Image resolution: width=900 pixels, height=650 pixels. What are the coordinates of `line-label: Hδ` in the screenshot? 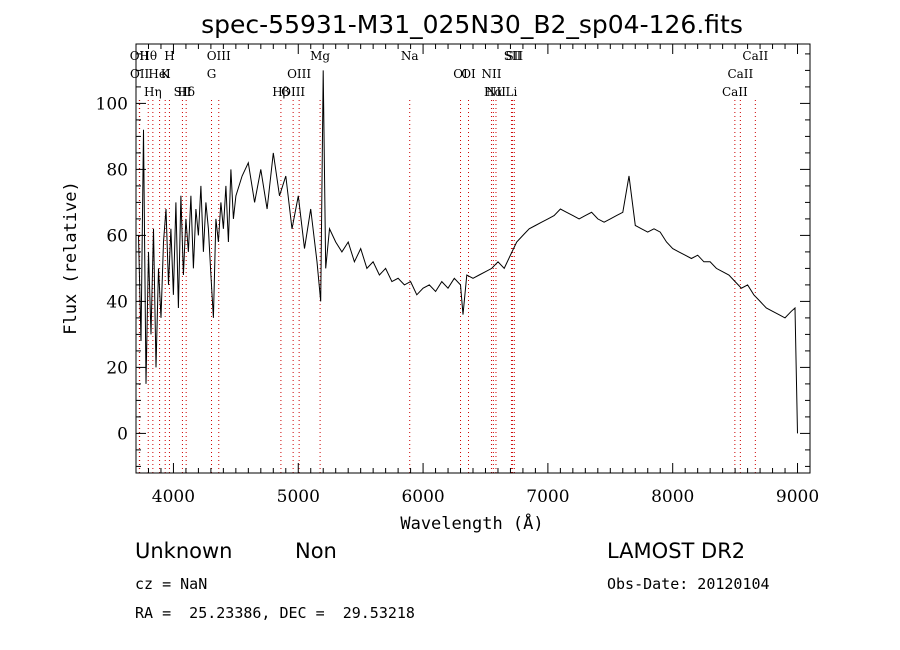 It's located at (186, 92).